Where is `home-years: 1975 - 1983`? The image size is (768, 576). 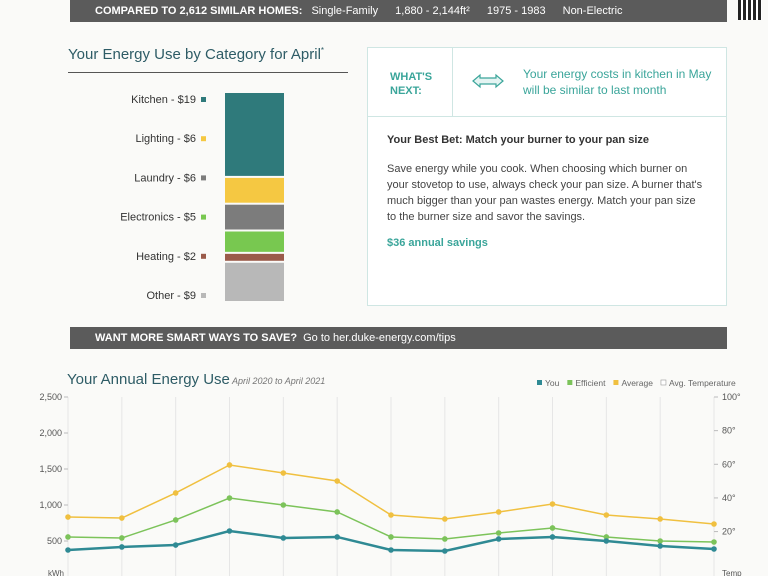
home-years: 1975 - 1983 is located at coordinates (516, 11).